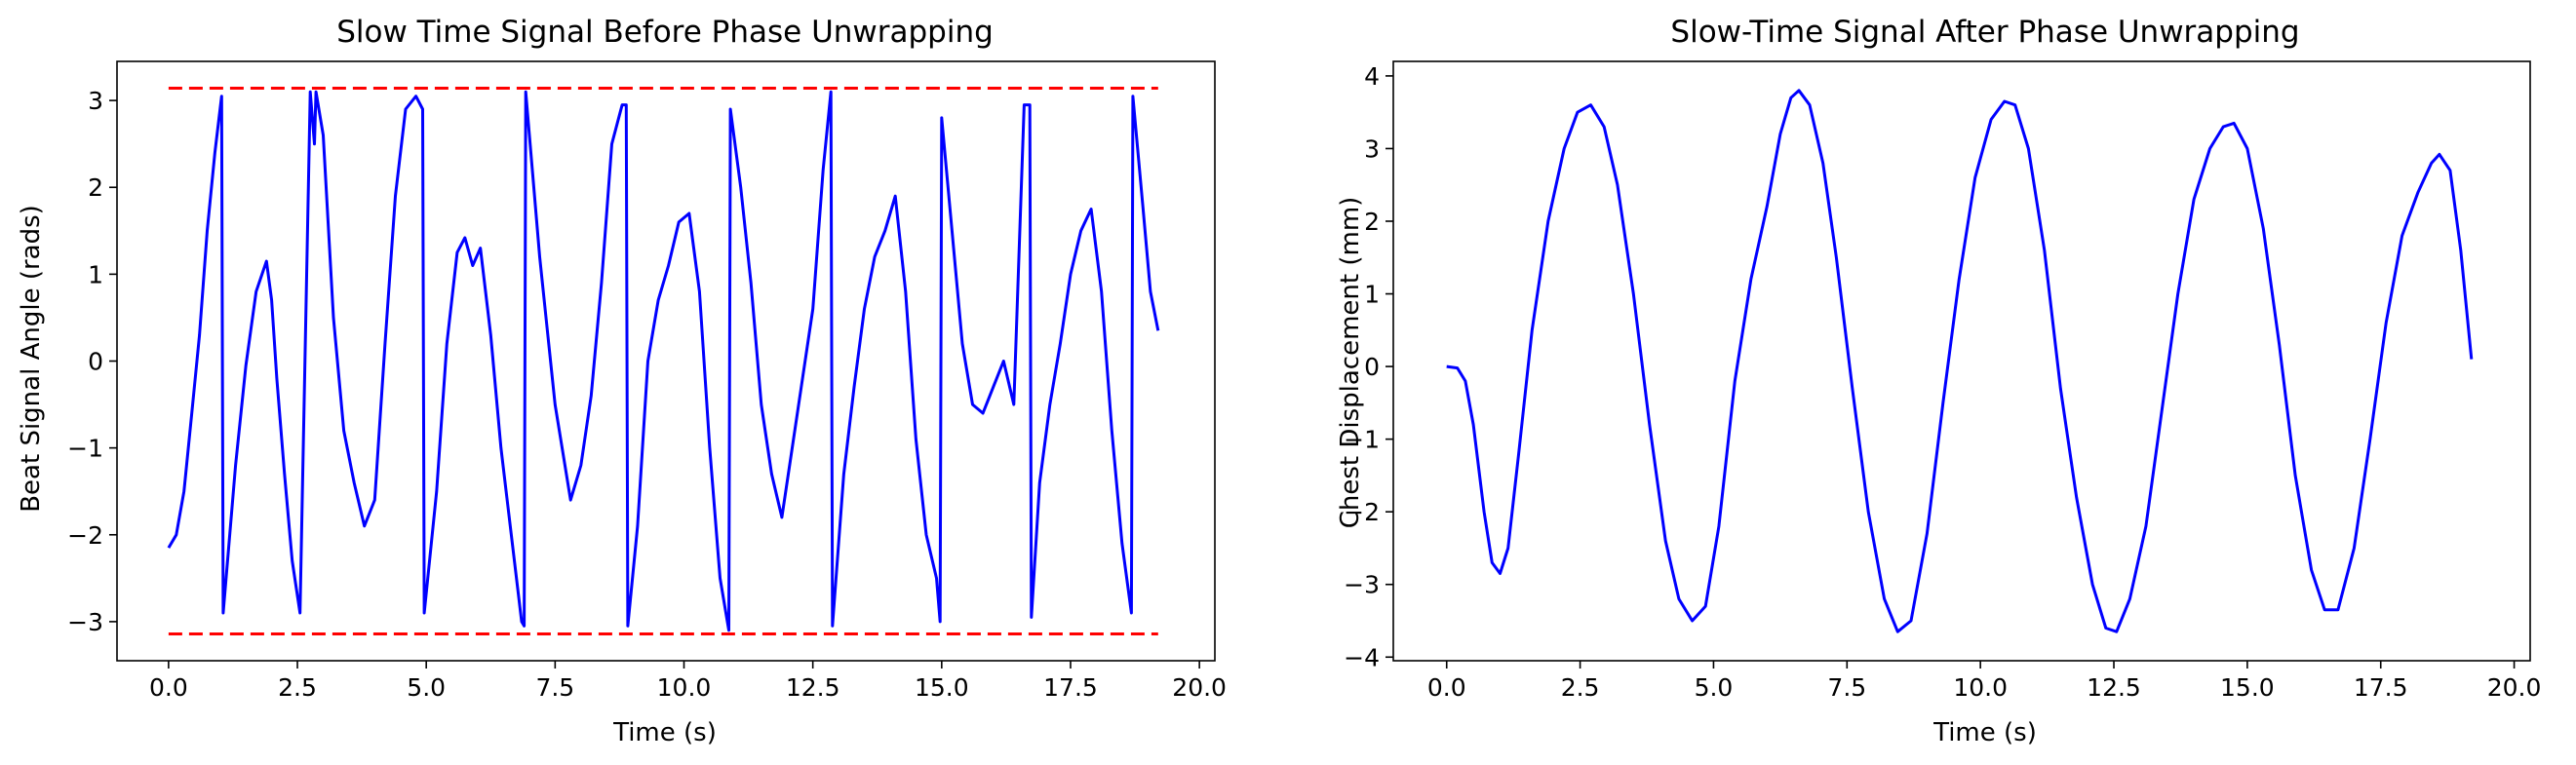 This screenshot has width=2576, height=765. Describe the element at coordinates (1350, 363) in the screenshot. I see `right-chart-ylabel: Chest Displacement (mm)` at that location.